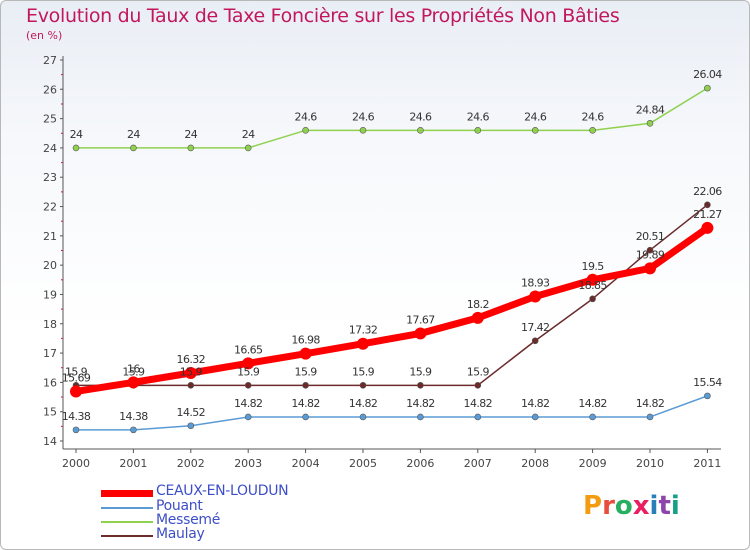 The height and width of the screenshot is (550, 750). What do you see at coordinates (535, 283) in the screenshot?
I see `data-label: 18.93` at bounding box center [535, 283].